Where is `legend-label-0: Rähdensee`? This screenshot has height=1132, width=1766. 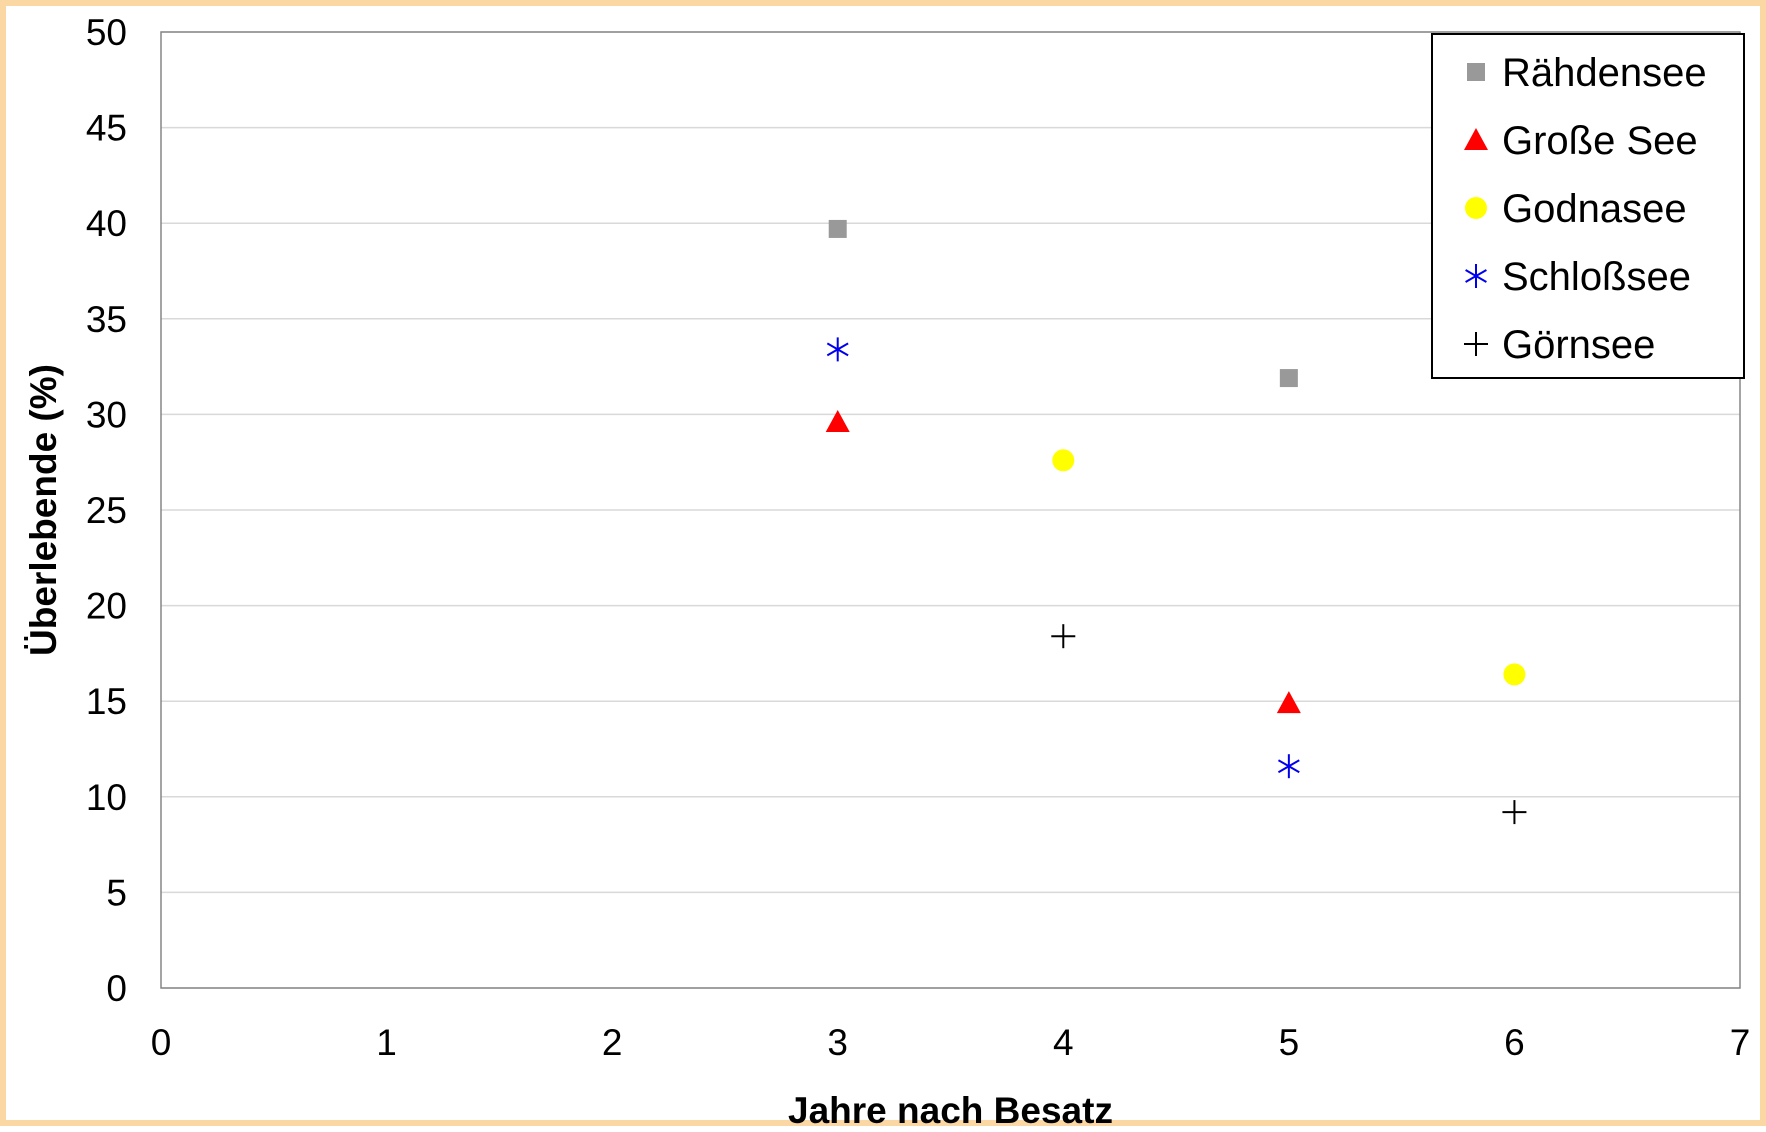 legend-label-0: Rähdensee is located at coordinates (1604, 73).